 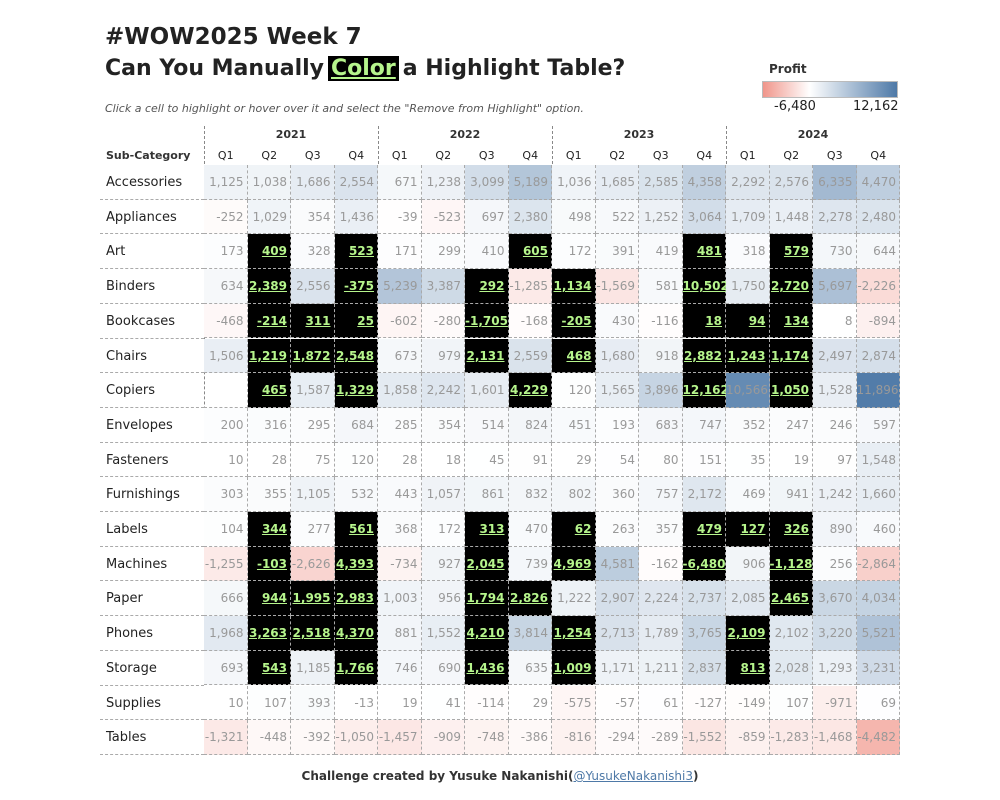 What do you see at coordinates (878, 564) in the screenshot?
I see `table-cell: -2,864` at bounding box center [878, 564].